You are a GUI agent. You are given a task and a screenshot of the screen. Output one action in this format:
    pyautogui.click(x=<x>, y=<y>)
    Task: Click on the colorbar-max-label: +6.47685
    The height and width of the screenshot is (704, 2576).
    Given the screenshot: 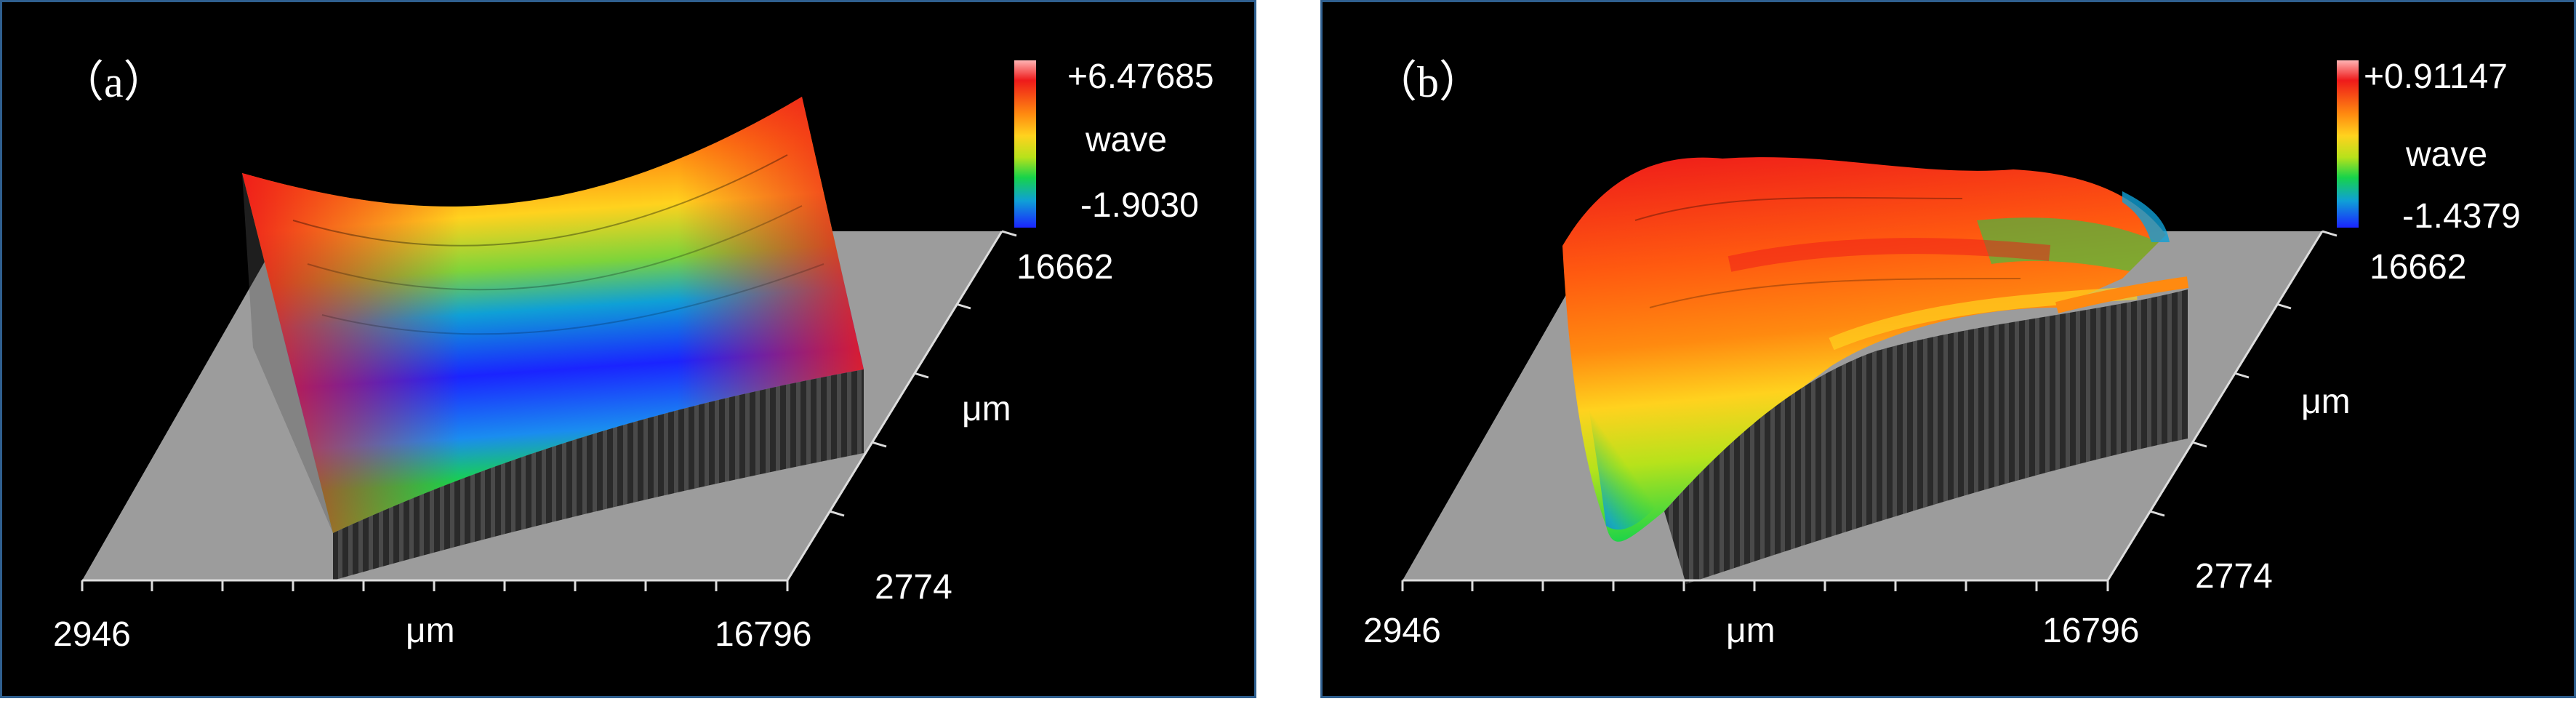 What is the action you would take?
    pyautogui.click(x=1140, y=76)
    